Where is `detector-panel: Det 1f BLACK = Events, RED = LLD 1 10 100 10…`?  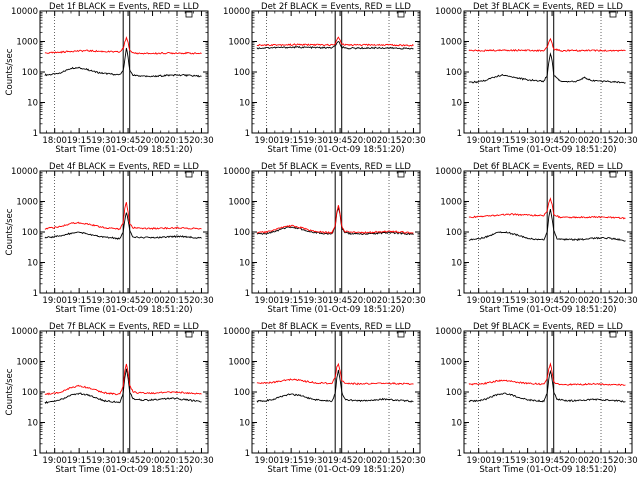
detector-panel: Det 1f BLACK = Events, RED = LLD 1 10 100 10… is located at coordinates (109, 78).